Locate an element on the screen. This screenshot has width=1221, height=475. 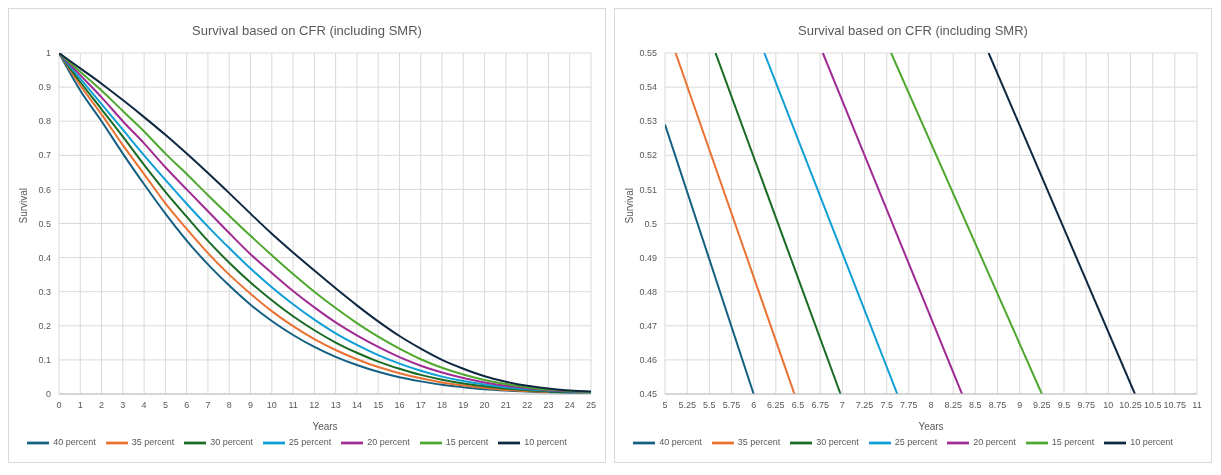
y-tick-label: 0.46 is located at coordinates (648, 360).